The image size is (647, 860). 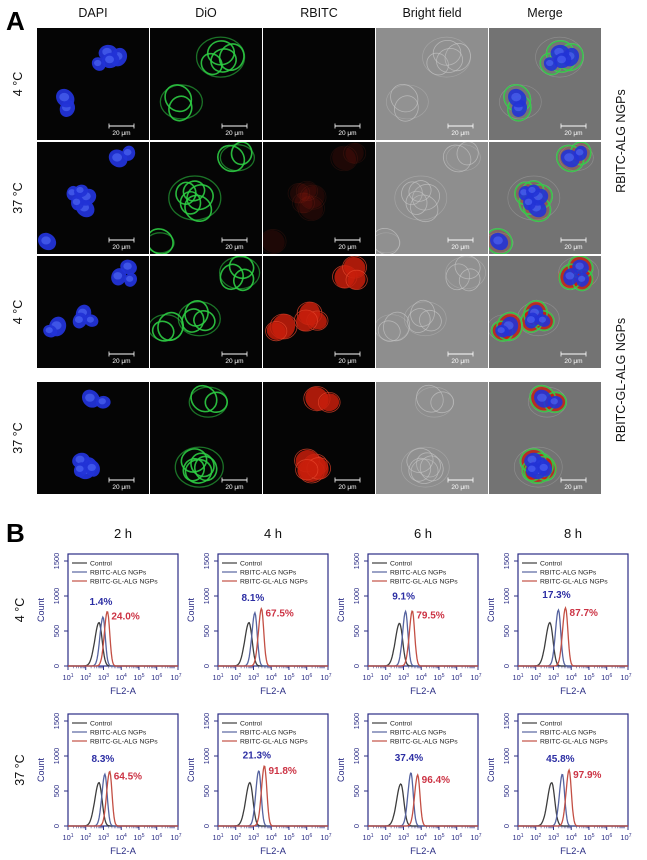 What do you see at coordinates (587, 775) in the screenshot?
I see `pct-rbitc-gl-alg: 97.9%` at bounding box center [587, 775].